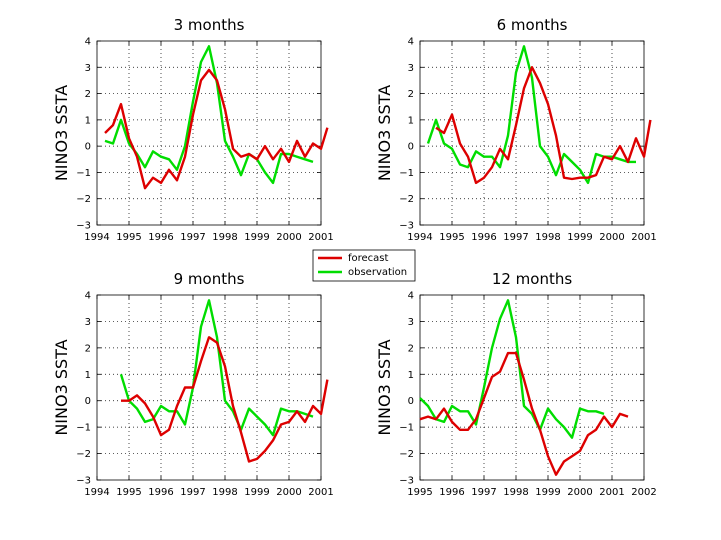 This screenshot has height=540, width=721. What do you see at coordinates (377, 272) in the screenshot?
I see `legend-observation-label: observation` at bounding box center [377, 272].